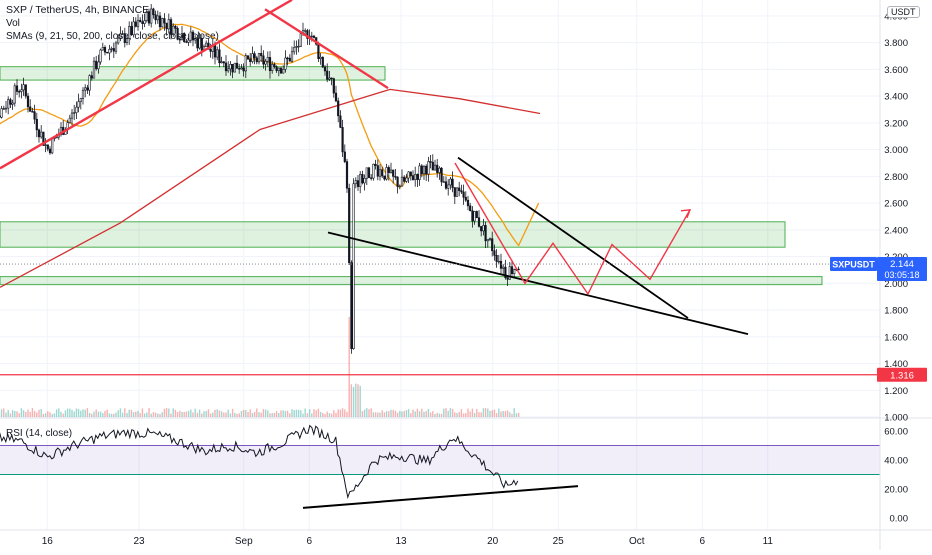 The width and height of the screenshot is (932, 555). What do you see at coordinates (259, 367) in the screenshot?
I see `volume-bars` at bounding box center [259, 367].